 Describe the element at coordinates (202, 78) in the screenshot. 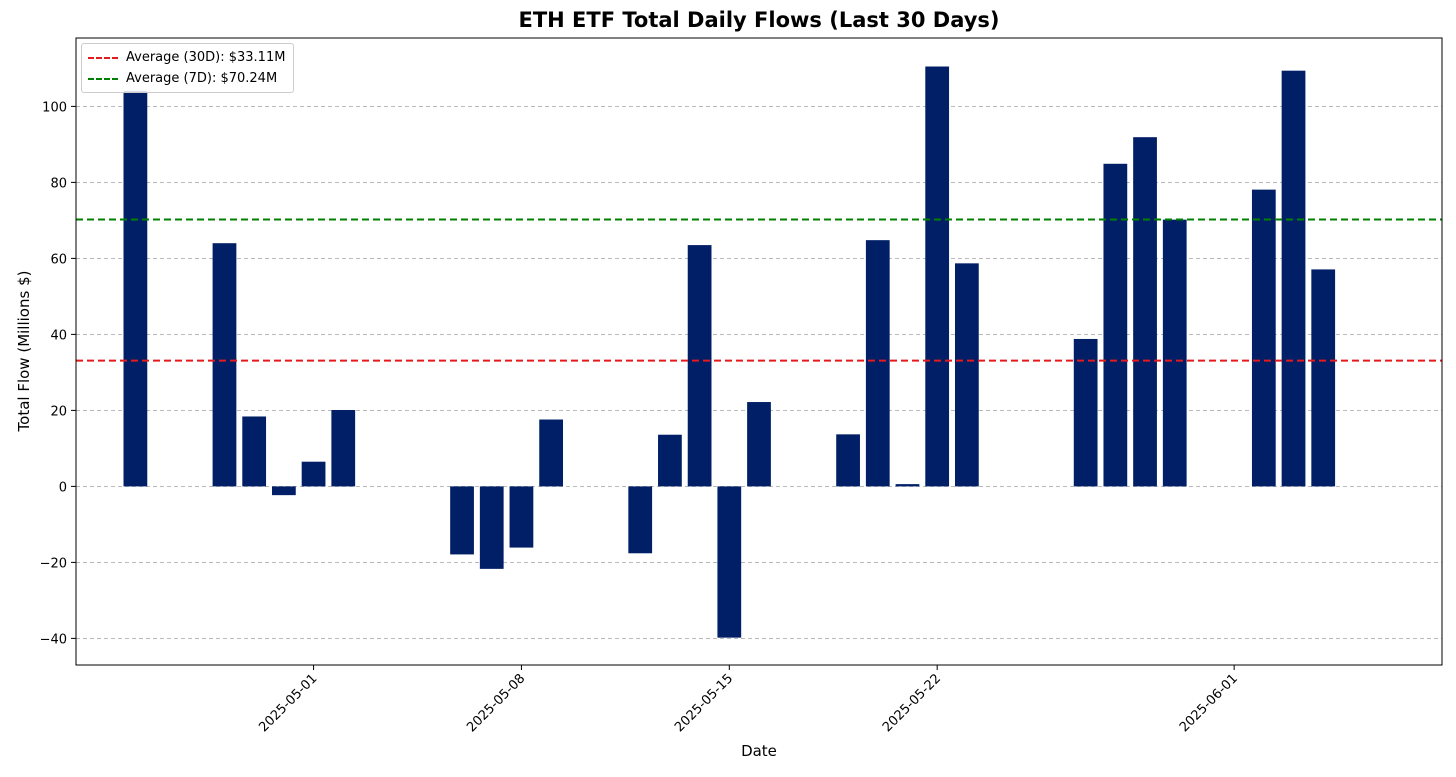

I see `legend-label-7d: Average (7D): $70.24M` at that location.